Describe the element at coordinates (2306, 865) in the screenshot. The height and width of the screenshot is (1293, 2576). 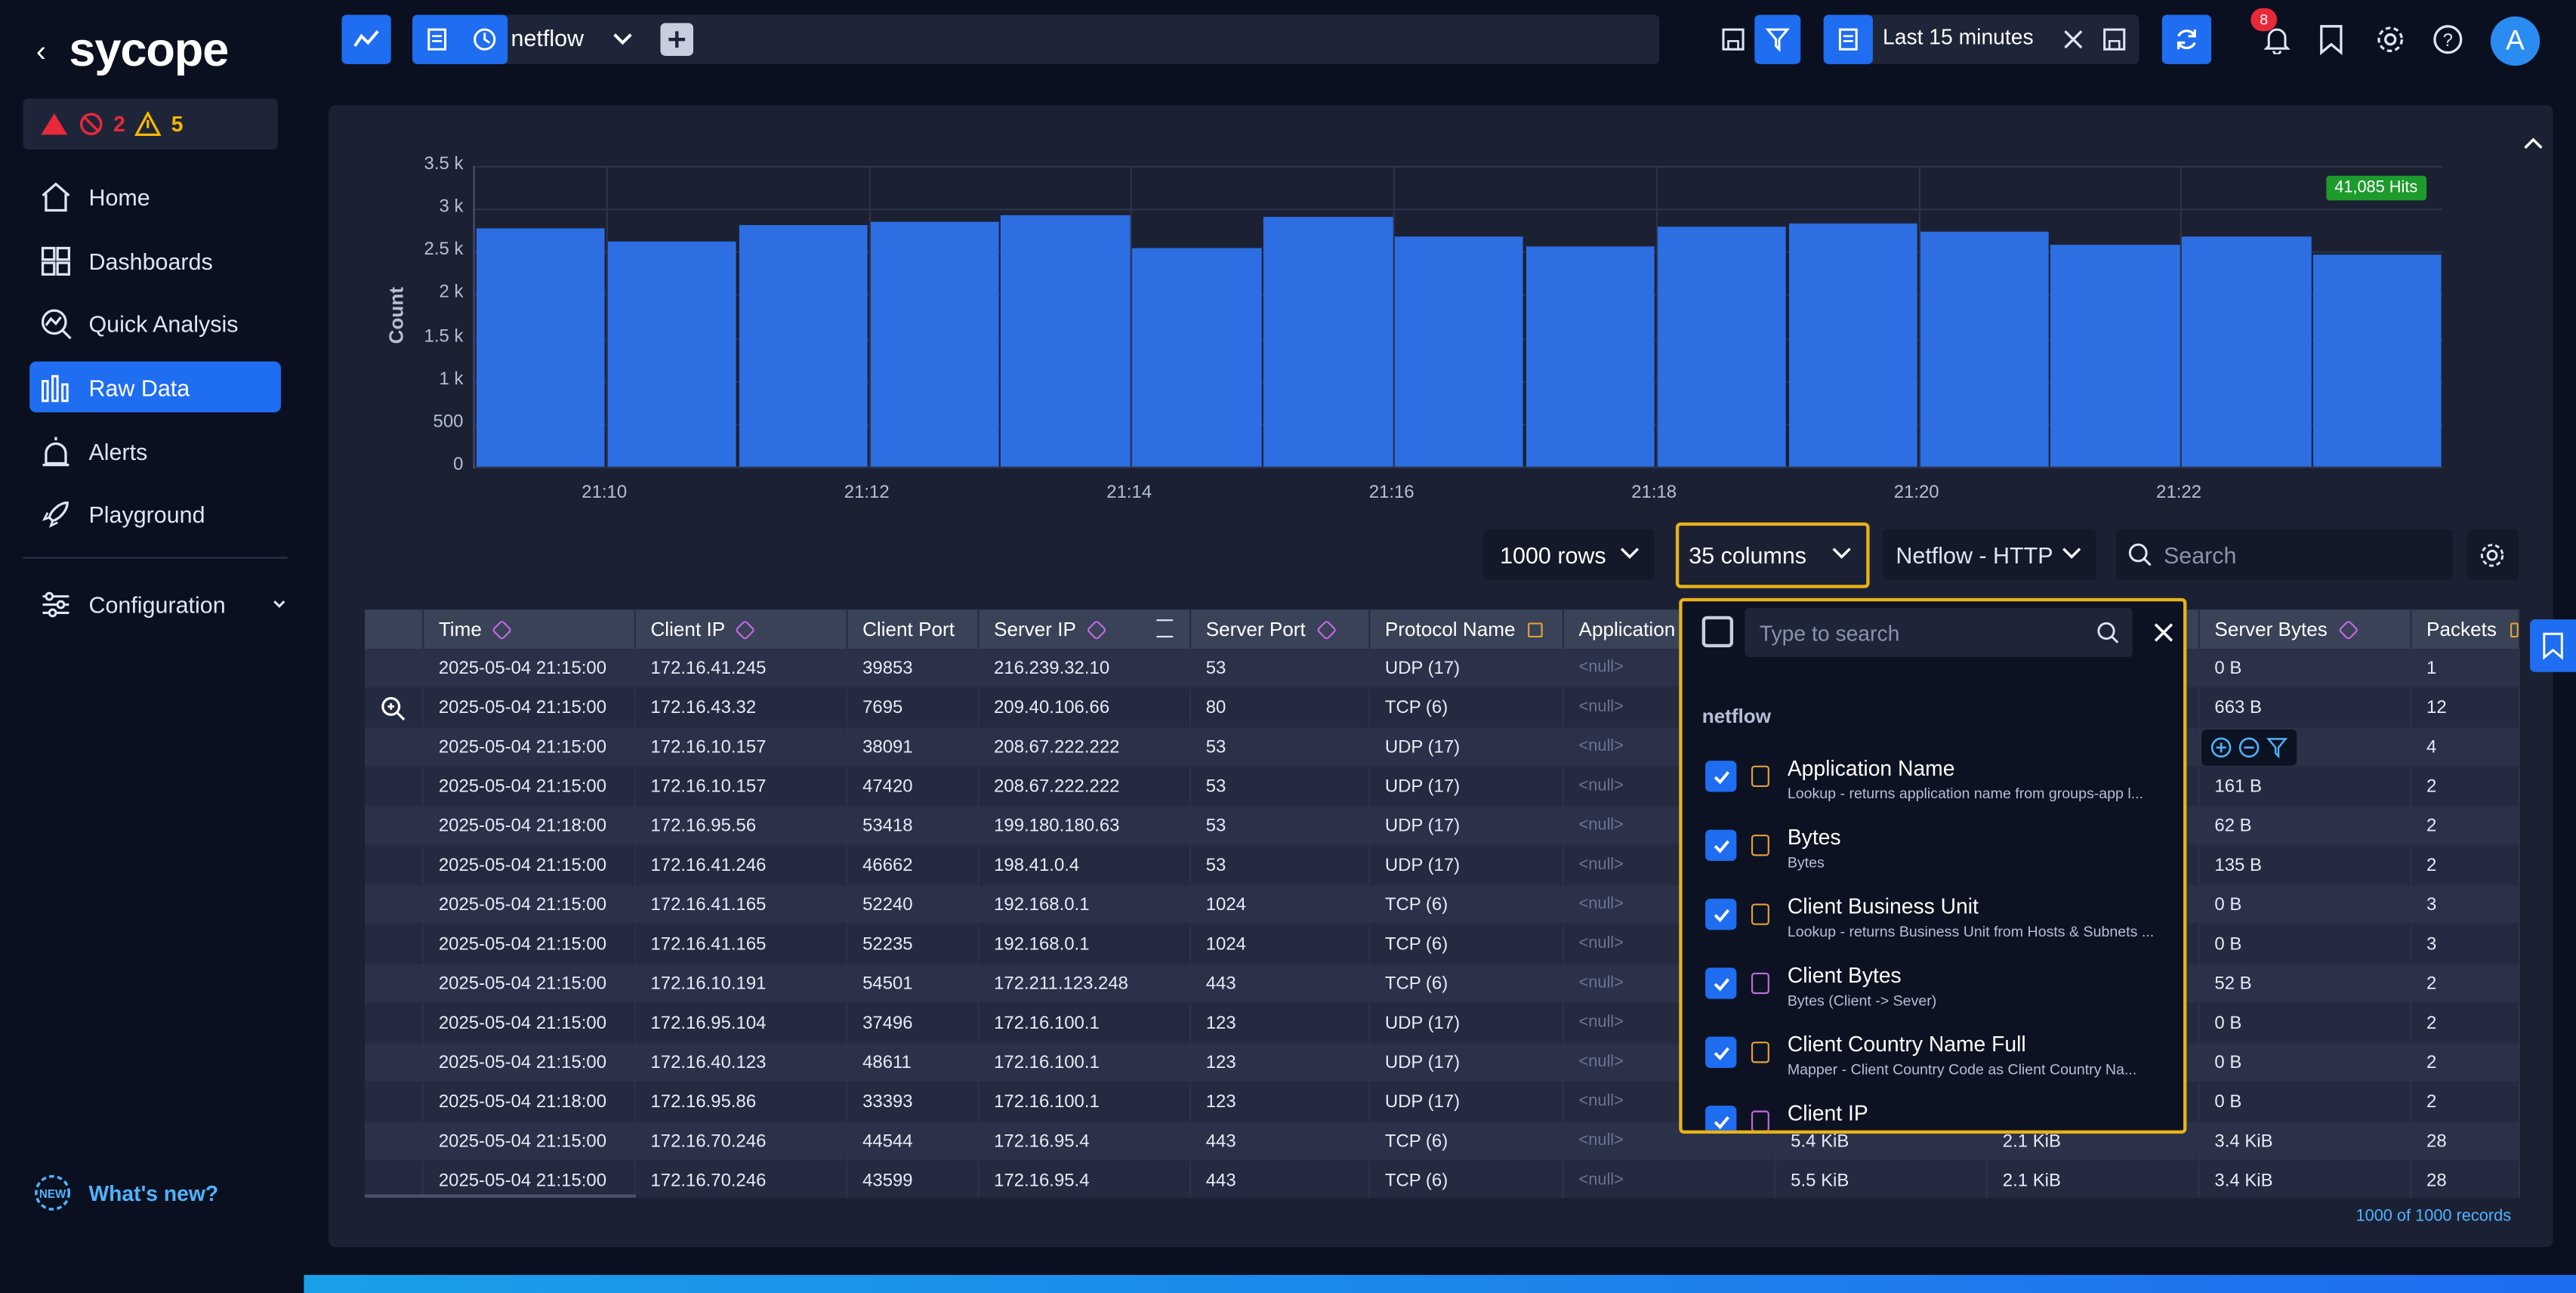
I see `table-cell: 135 B` at that location.